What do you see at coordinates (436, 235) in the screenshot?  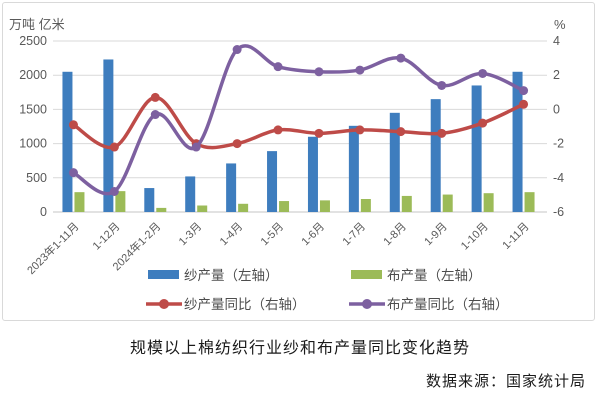 I see `x-tick-label: 1-9月` at bounding box center [436, 235].